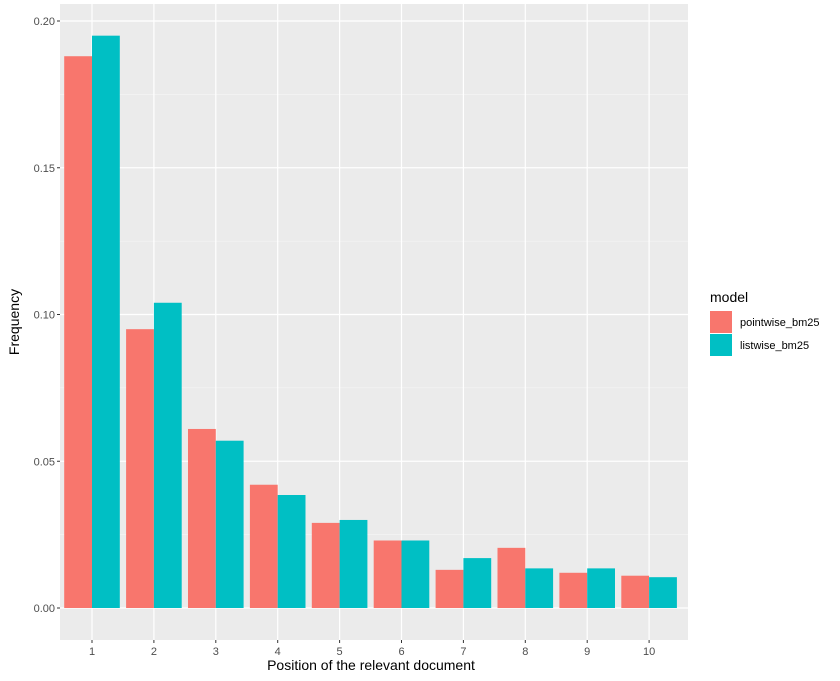 This screenshot has height=681, width=840. I want to click on legend-title: model, so click(729, 297).